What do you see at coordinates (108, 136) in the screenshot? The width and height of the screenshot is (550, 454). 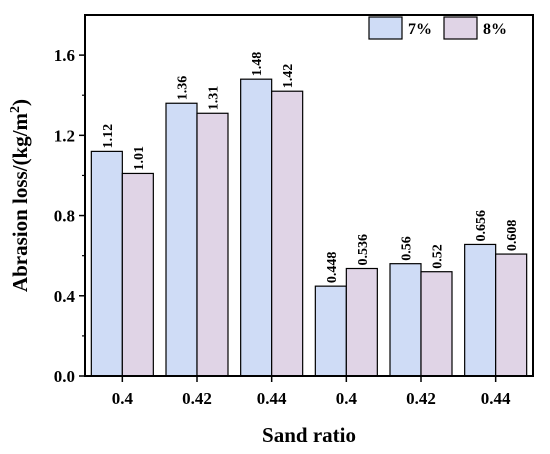 I see `data-label: 1.12` at bounding box center [108, 136].